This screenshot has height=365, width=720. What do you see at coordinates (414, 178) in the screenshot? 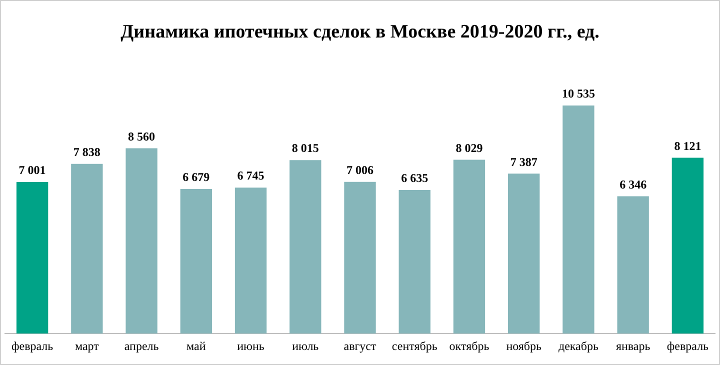
I see `data-label: 6 635` at bounding box center [414, 178].